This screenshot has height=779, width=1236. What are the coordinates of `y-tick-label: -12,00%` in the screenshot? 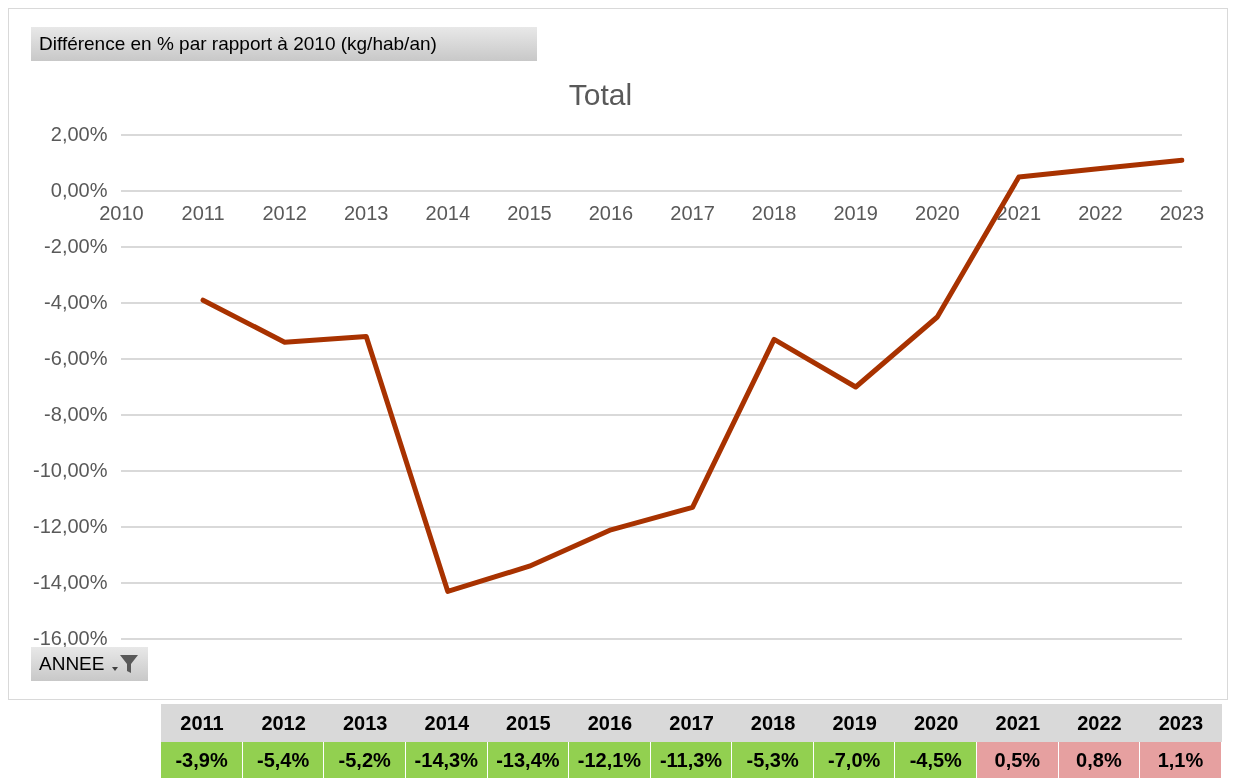 It's located at (70, 525).